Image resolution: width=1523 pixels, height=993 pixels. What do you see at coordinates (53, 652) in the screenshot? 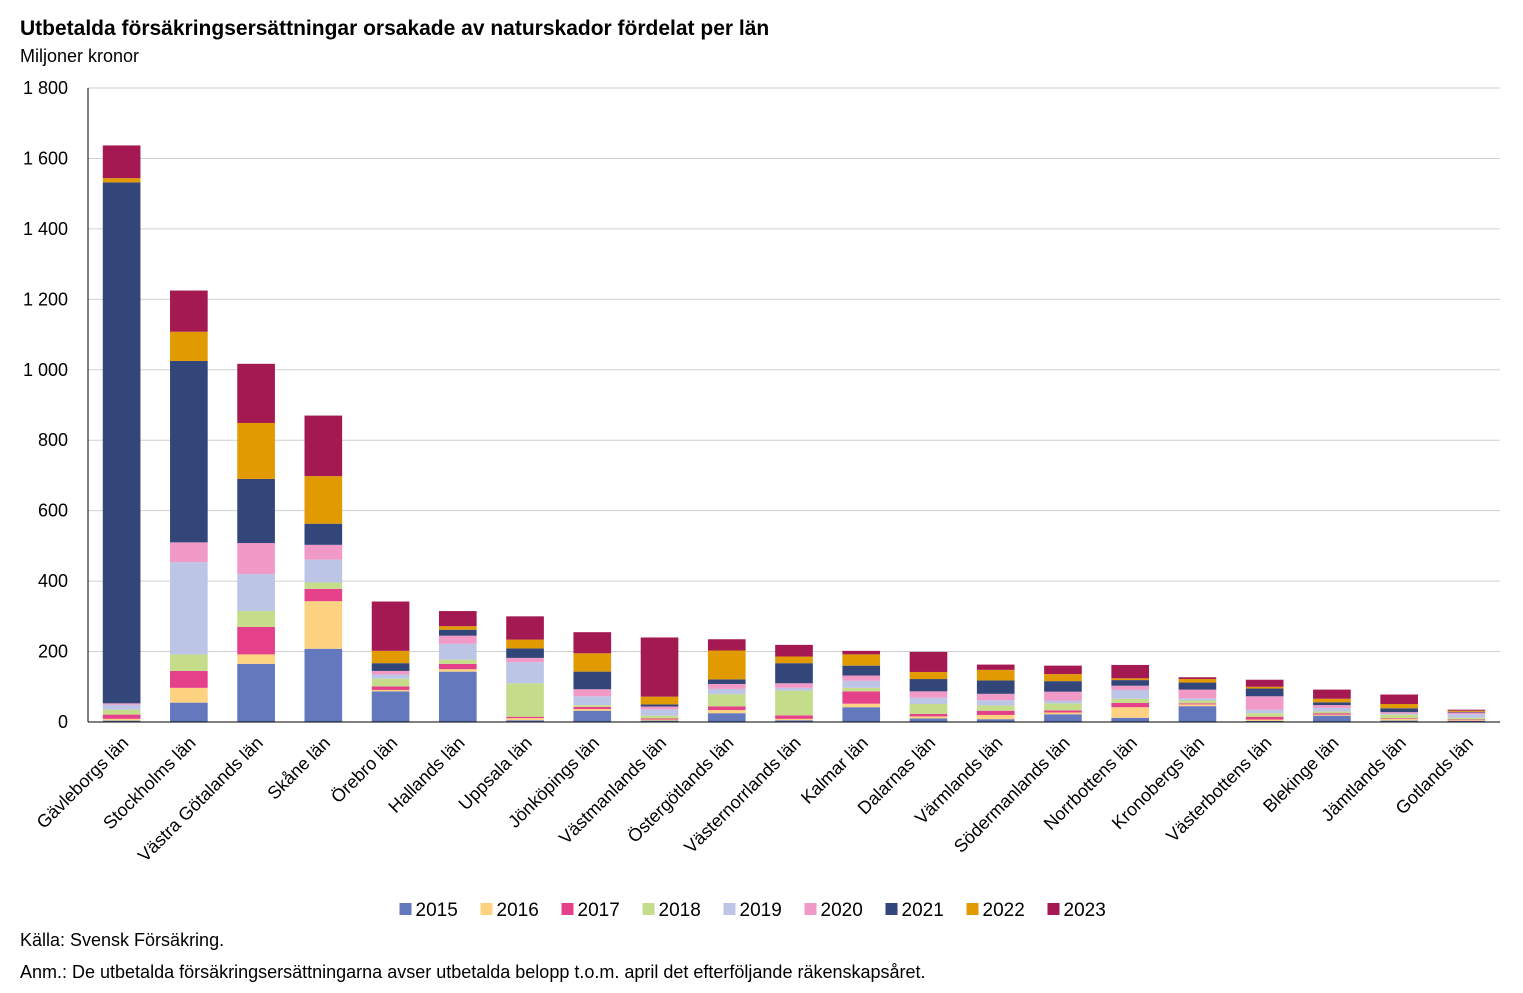
I see `y-tick-label: 200` at bounding box center [53, 652].